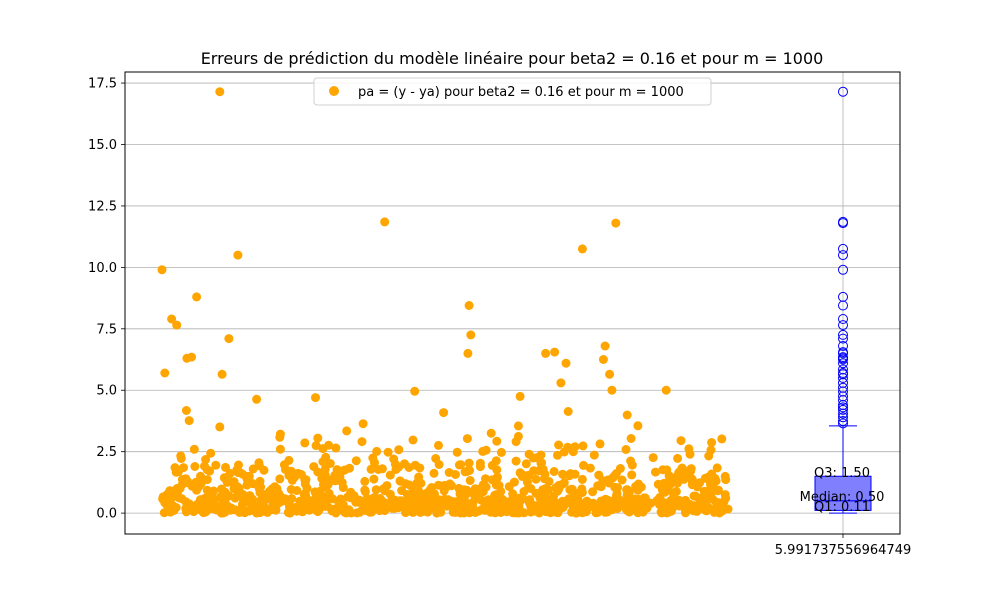 The height and width of the screenshot is (600, 1000). I want to click on y-tick-label: 2.5, so click(106, 452).